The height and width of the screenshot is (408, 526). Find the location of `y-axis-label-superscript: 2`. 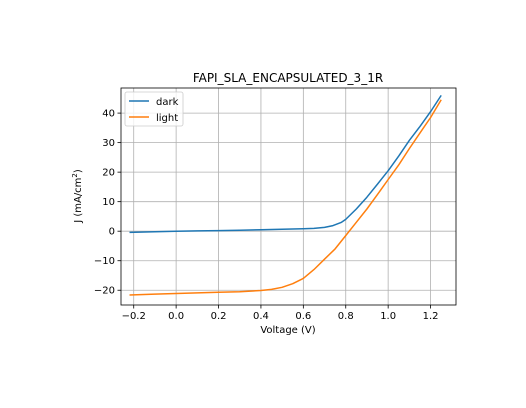

y-axis-label-superscript: 2 is located at coordinates (75, 175).